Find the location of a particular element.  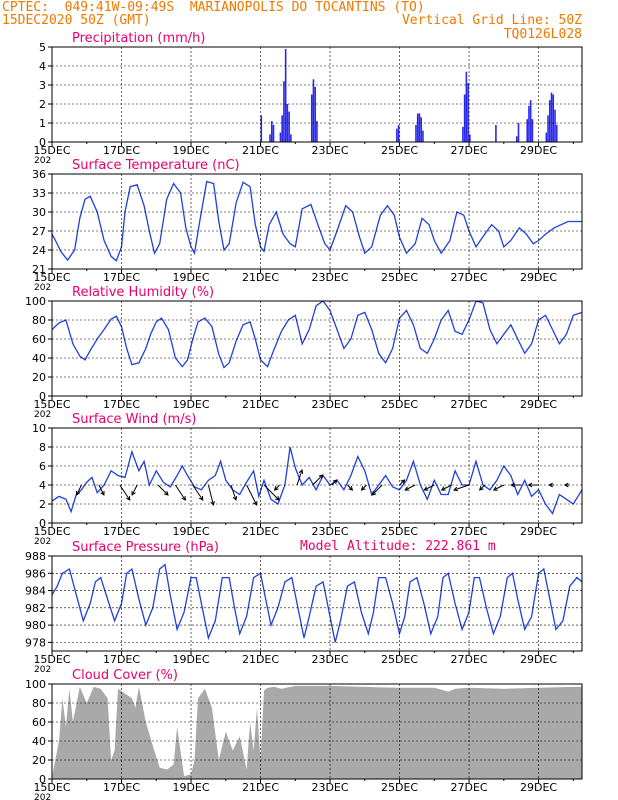

panel-frame is located at coordinates (317, 348).